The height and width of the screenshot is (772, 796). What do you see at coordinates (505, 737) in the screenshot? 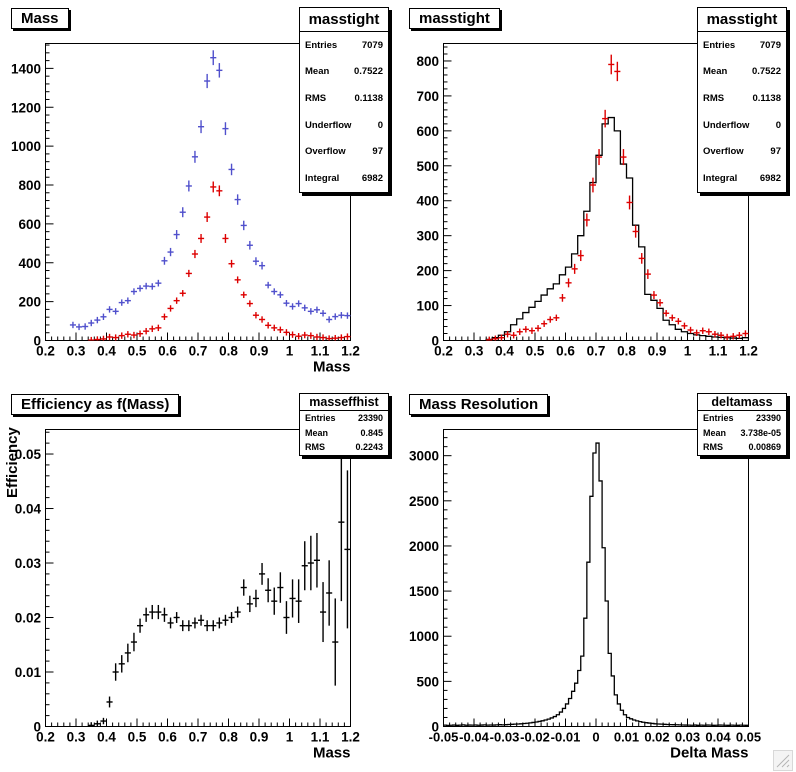
I see `svg-text: -0.03` at bounding box center [505, 737].